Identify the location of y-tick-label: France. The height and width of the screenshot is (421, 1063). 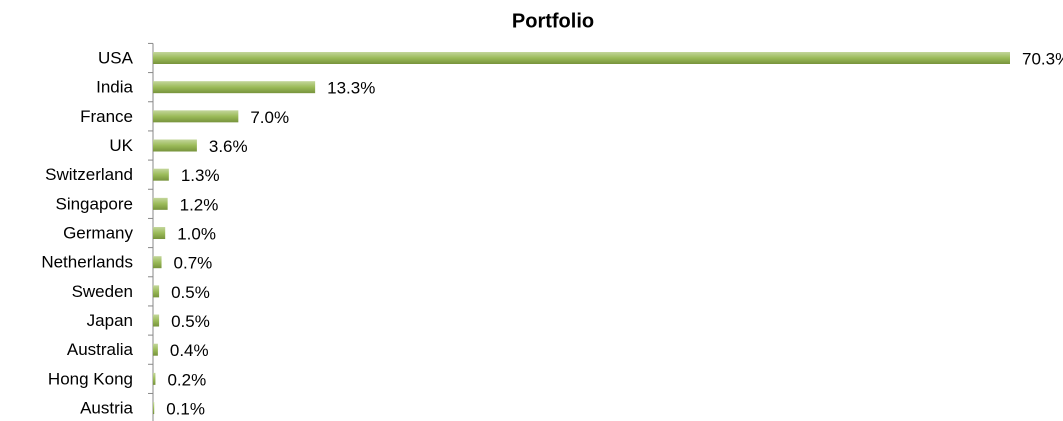
(106, 116).